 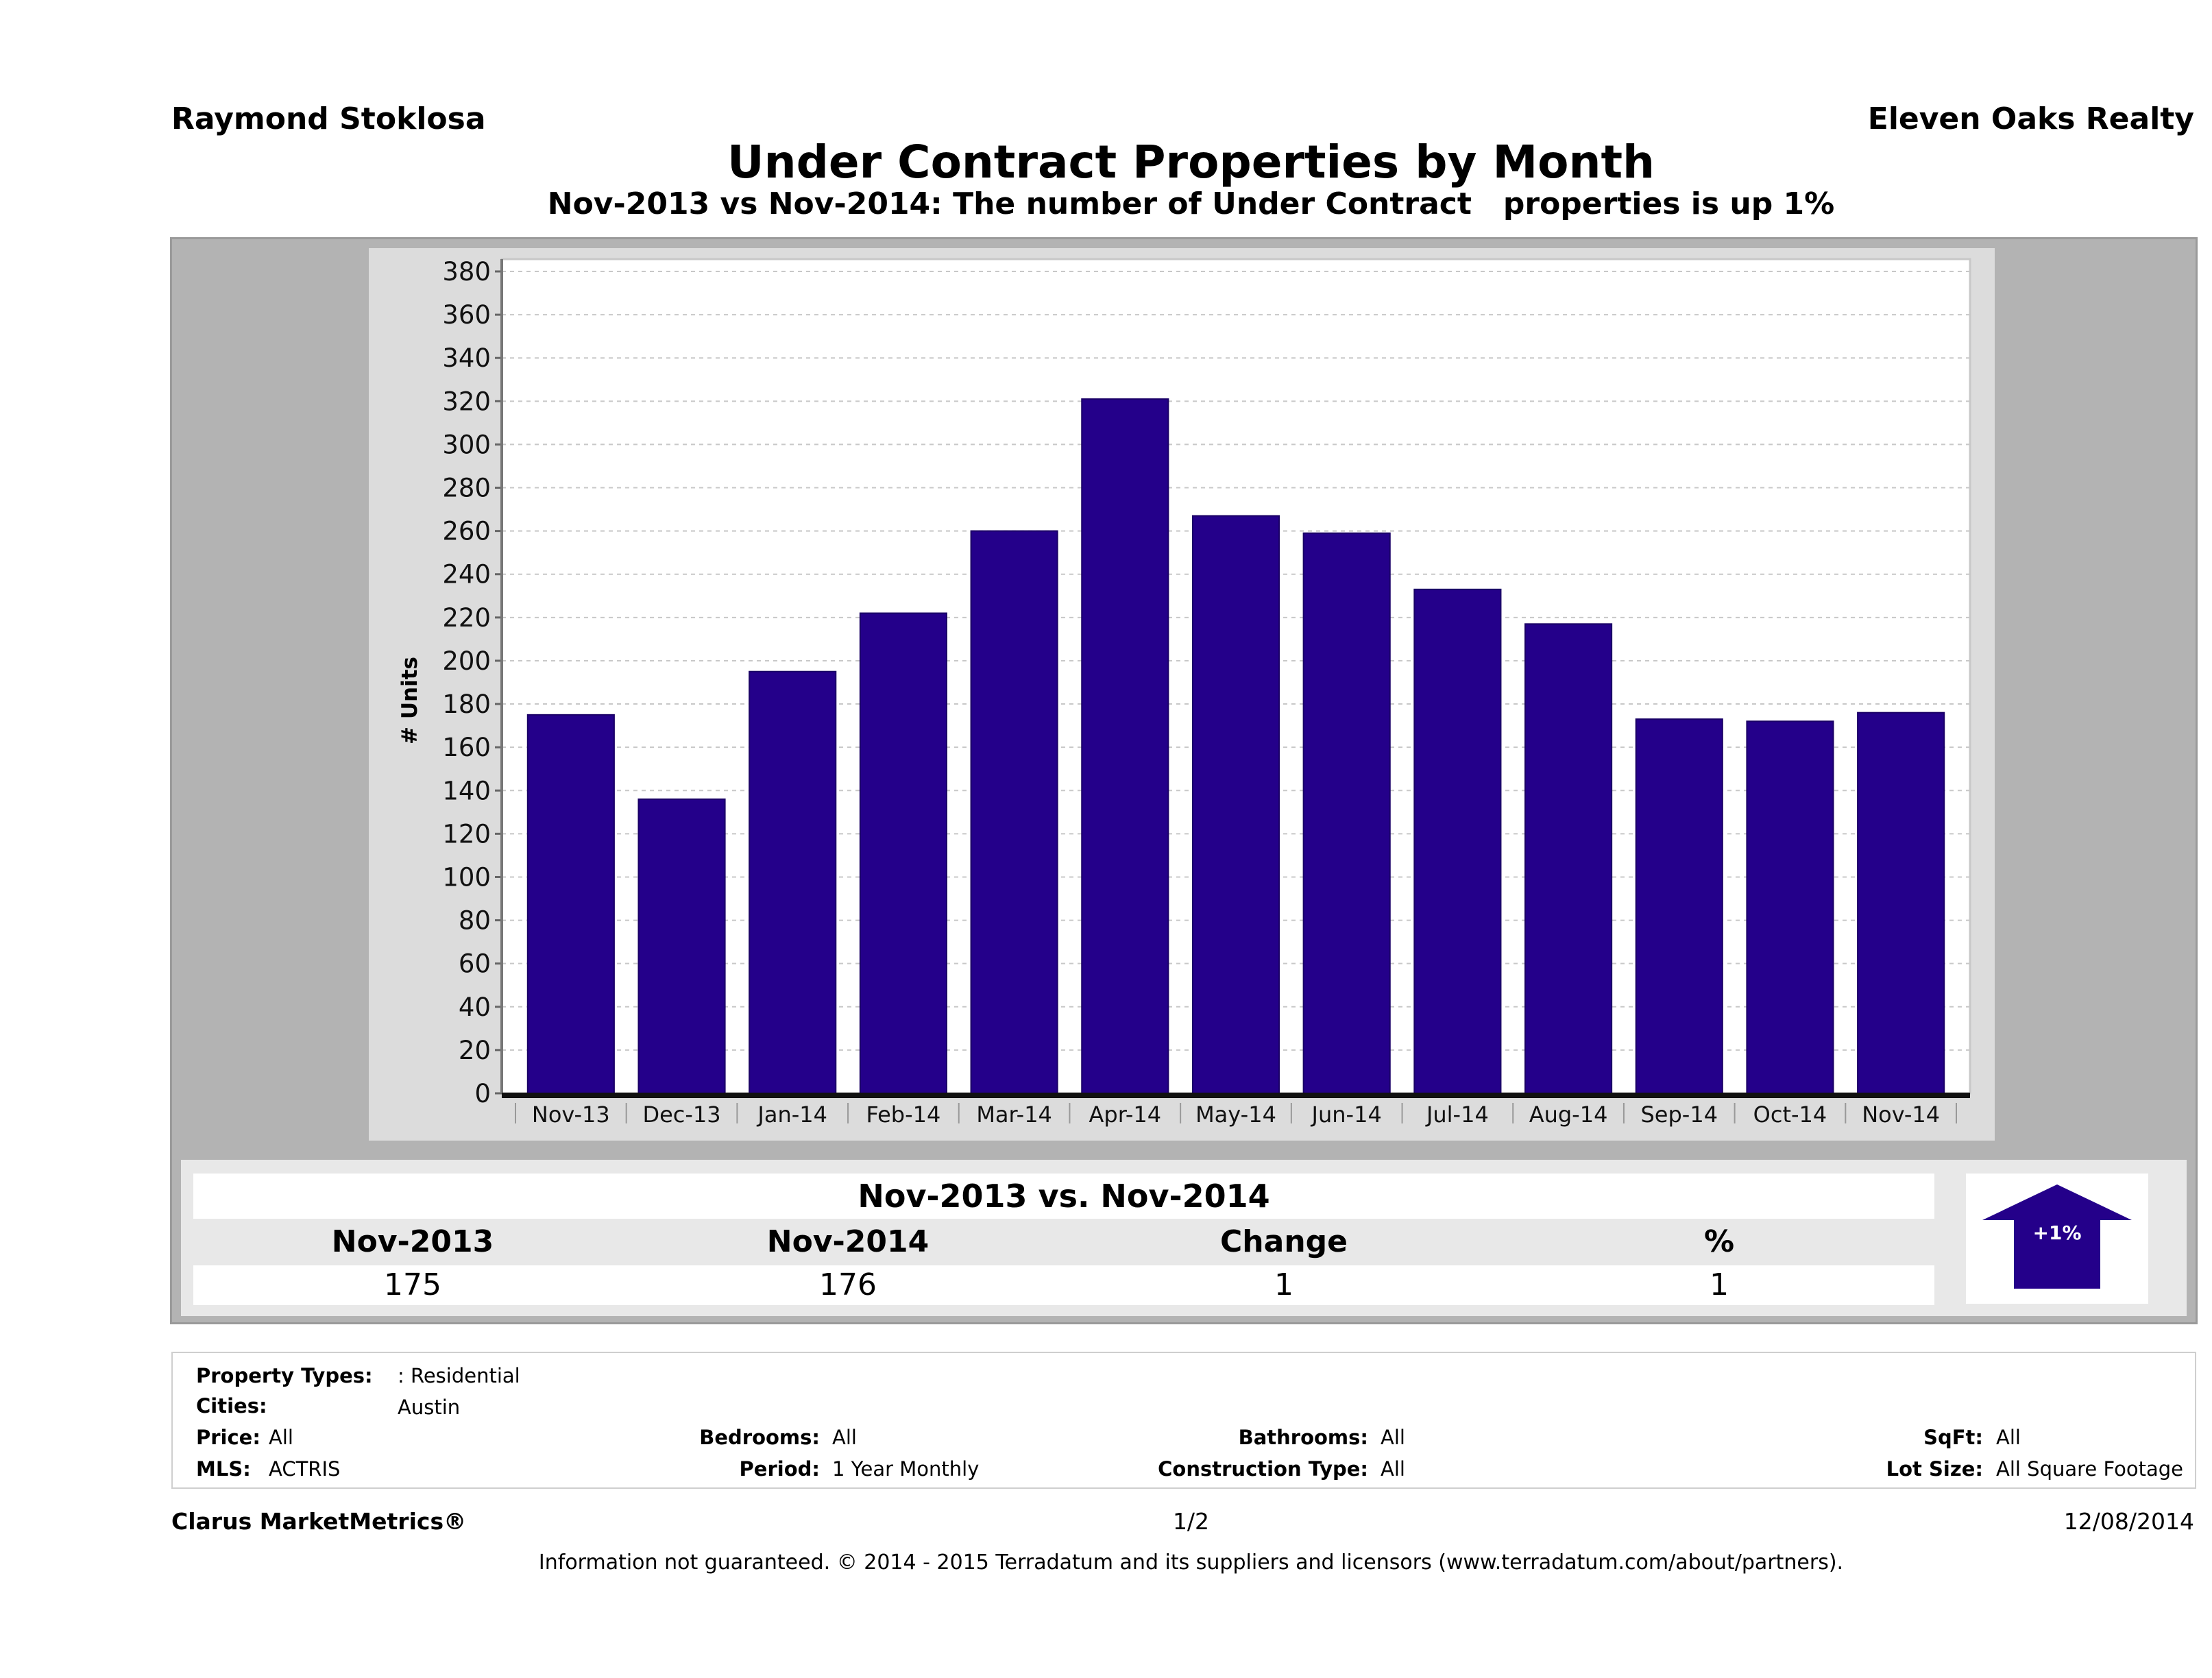 I want to click on change-indicator-label: +1%, so click(x=2057, y=1232).